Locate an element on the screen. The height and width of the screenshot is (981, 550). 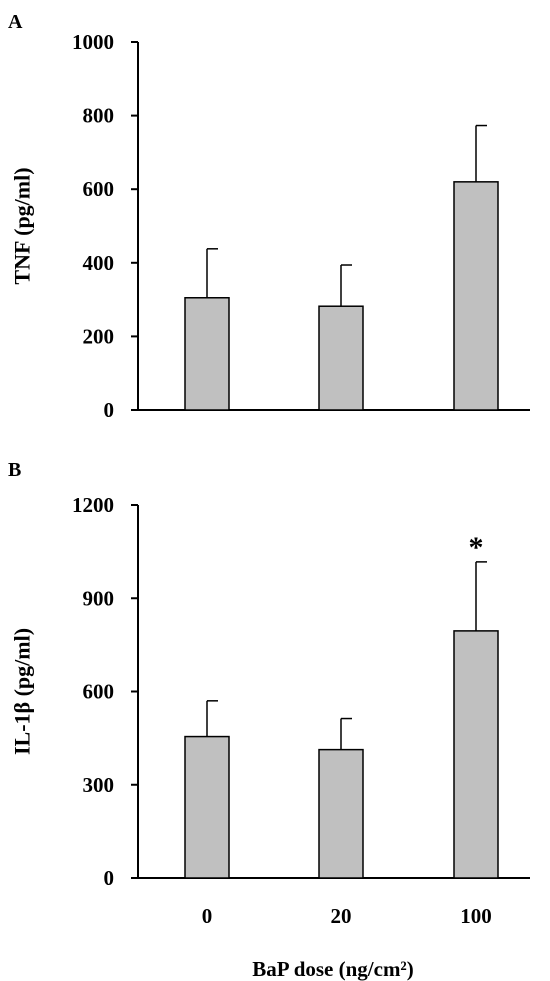
panel-b-xtick-label: 20 is located at coordinates (341, 916).